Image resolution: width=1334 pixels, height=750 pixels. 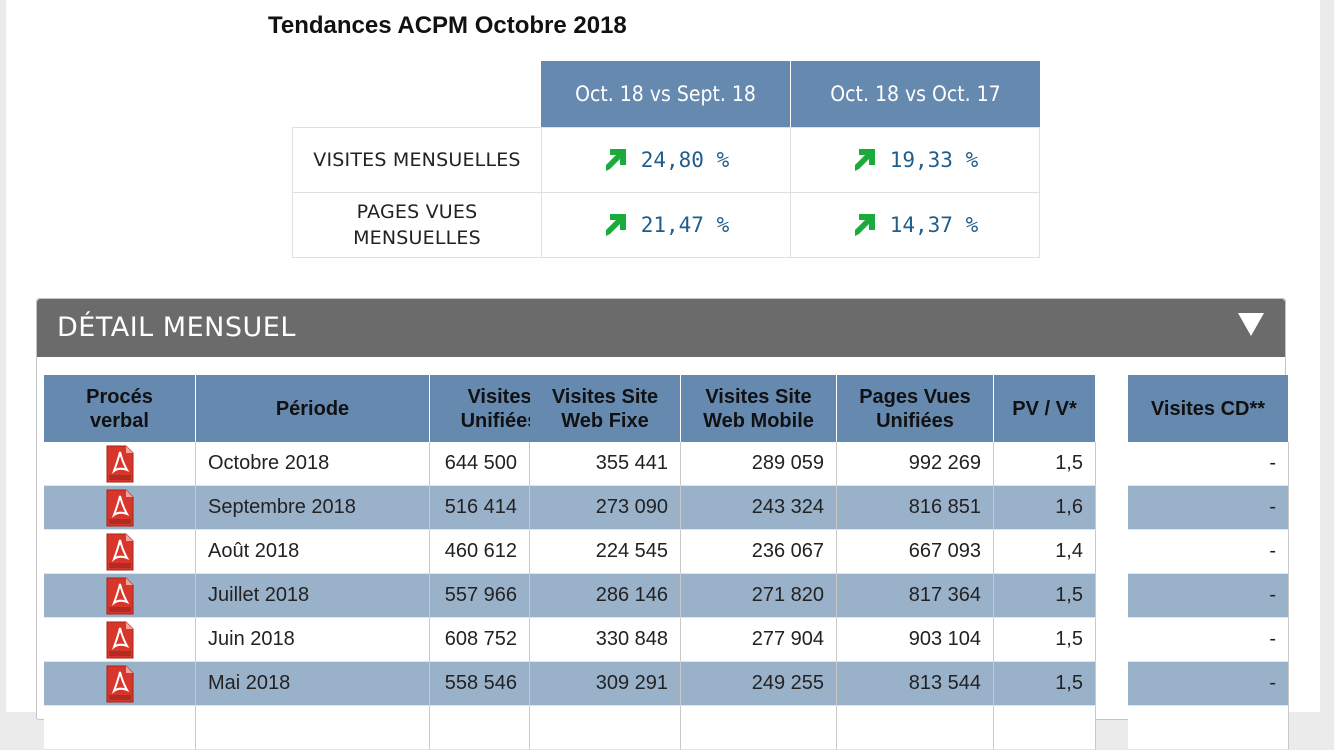 I want to click on cell-pages-vues: 816 851, so click(x=915, y=508).